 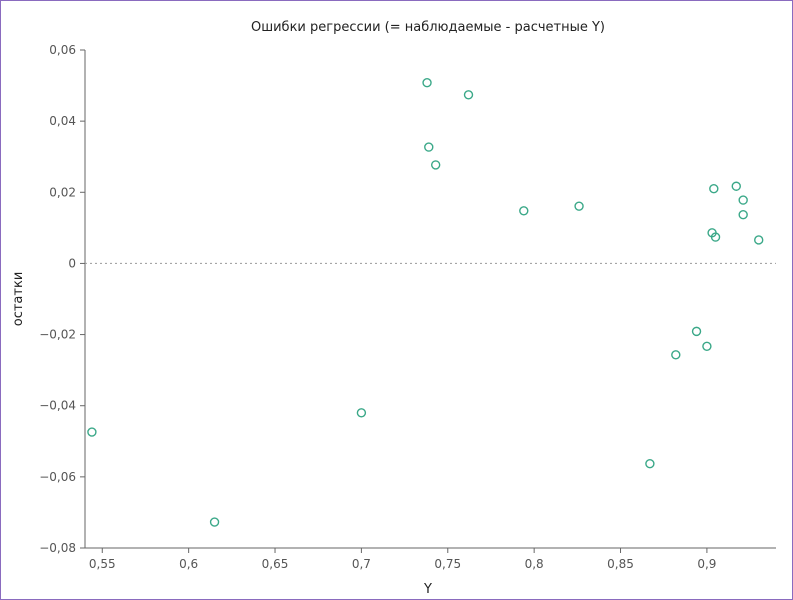 What do you see at coordinates (706, 564) in the screenshot?
I see `x-tick-label: 0,9` at bounding box center [706, 564].